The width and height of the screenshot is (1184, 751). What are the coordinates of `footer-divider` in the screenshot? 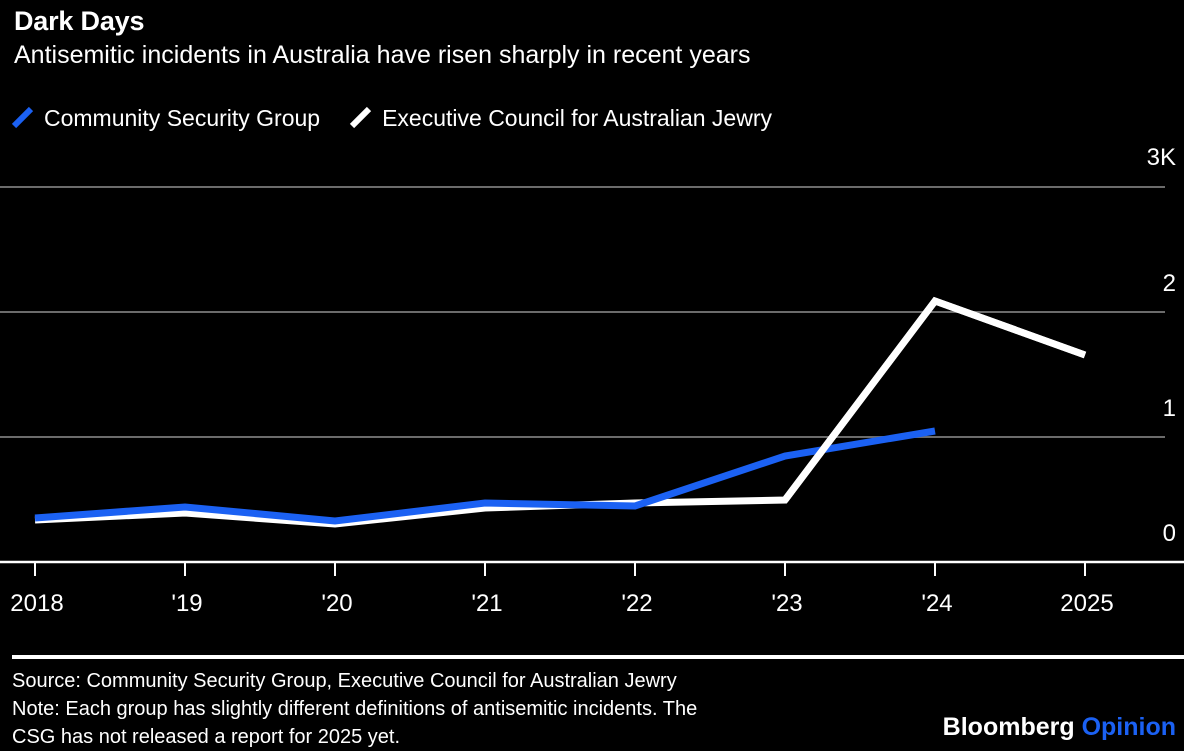 It's located at (598, 657).